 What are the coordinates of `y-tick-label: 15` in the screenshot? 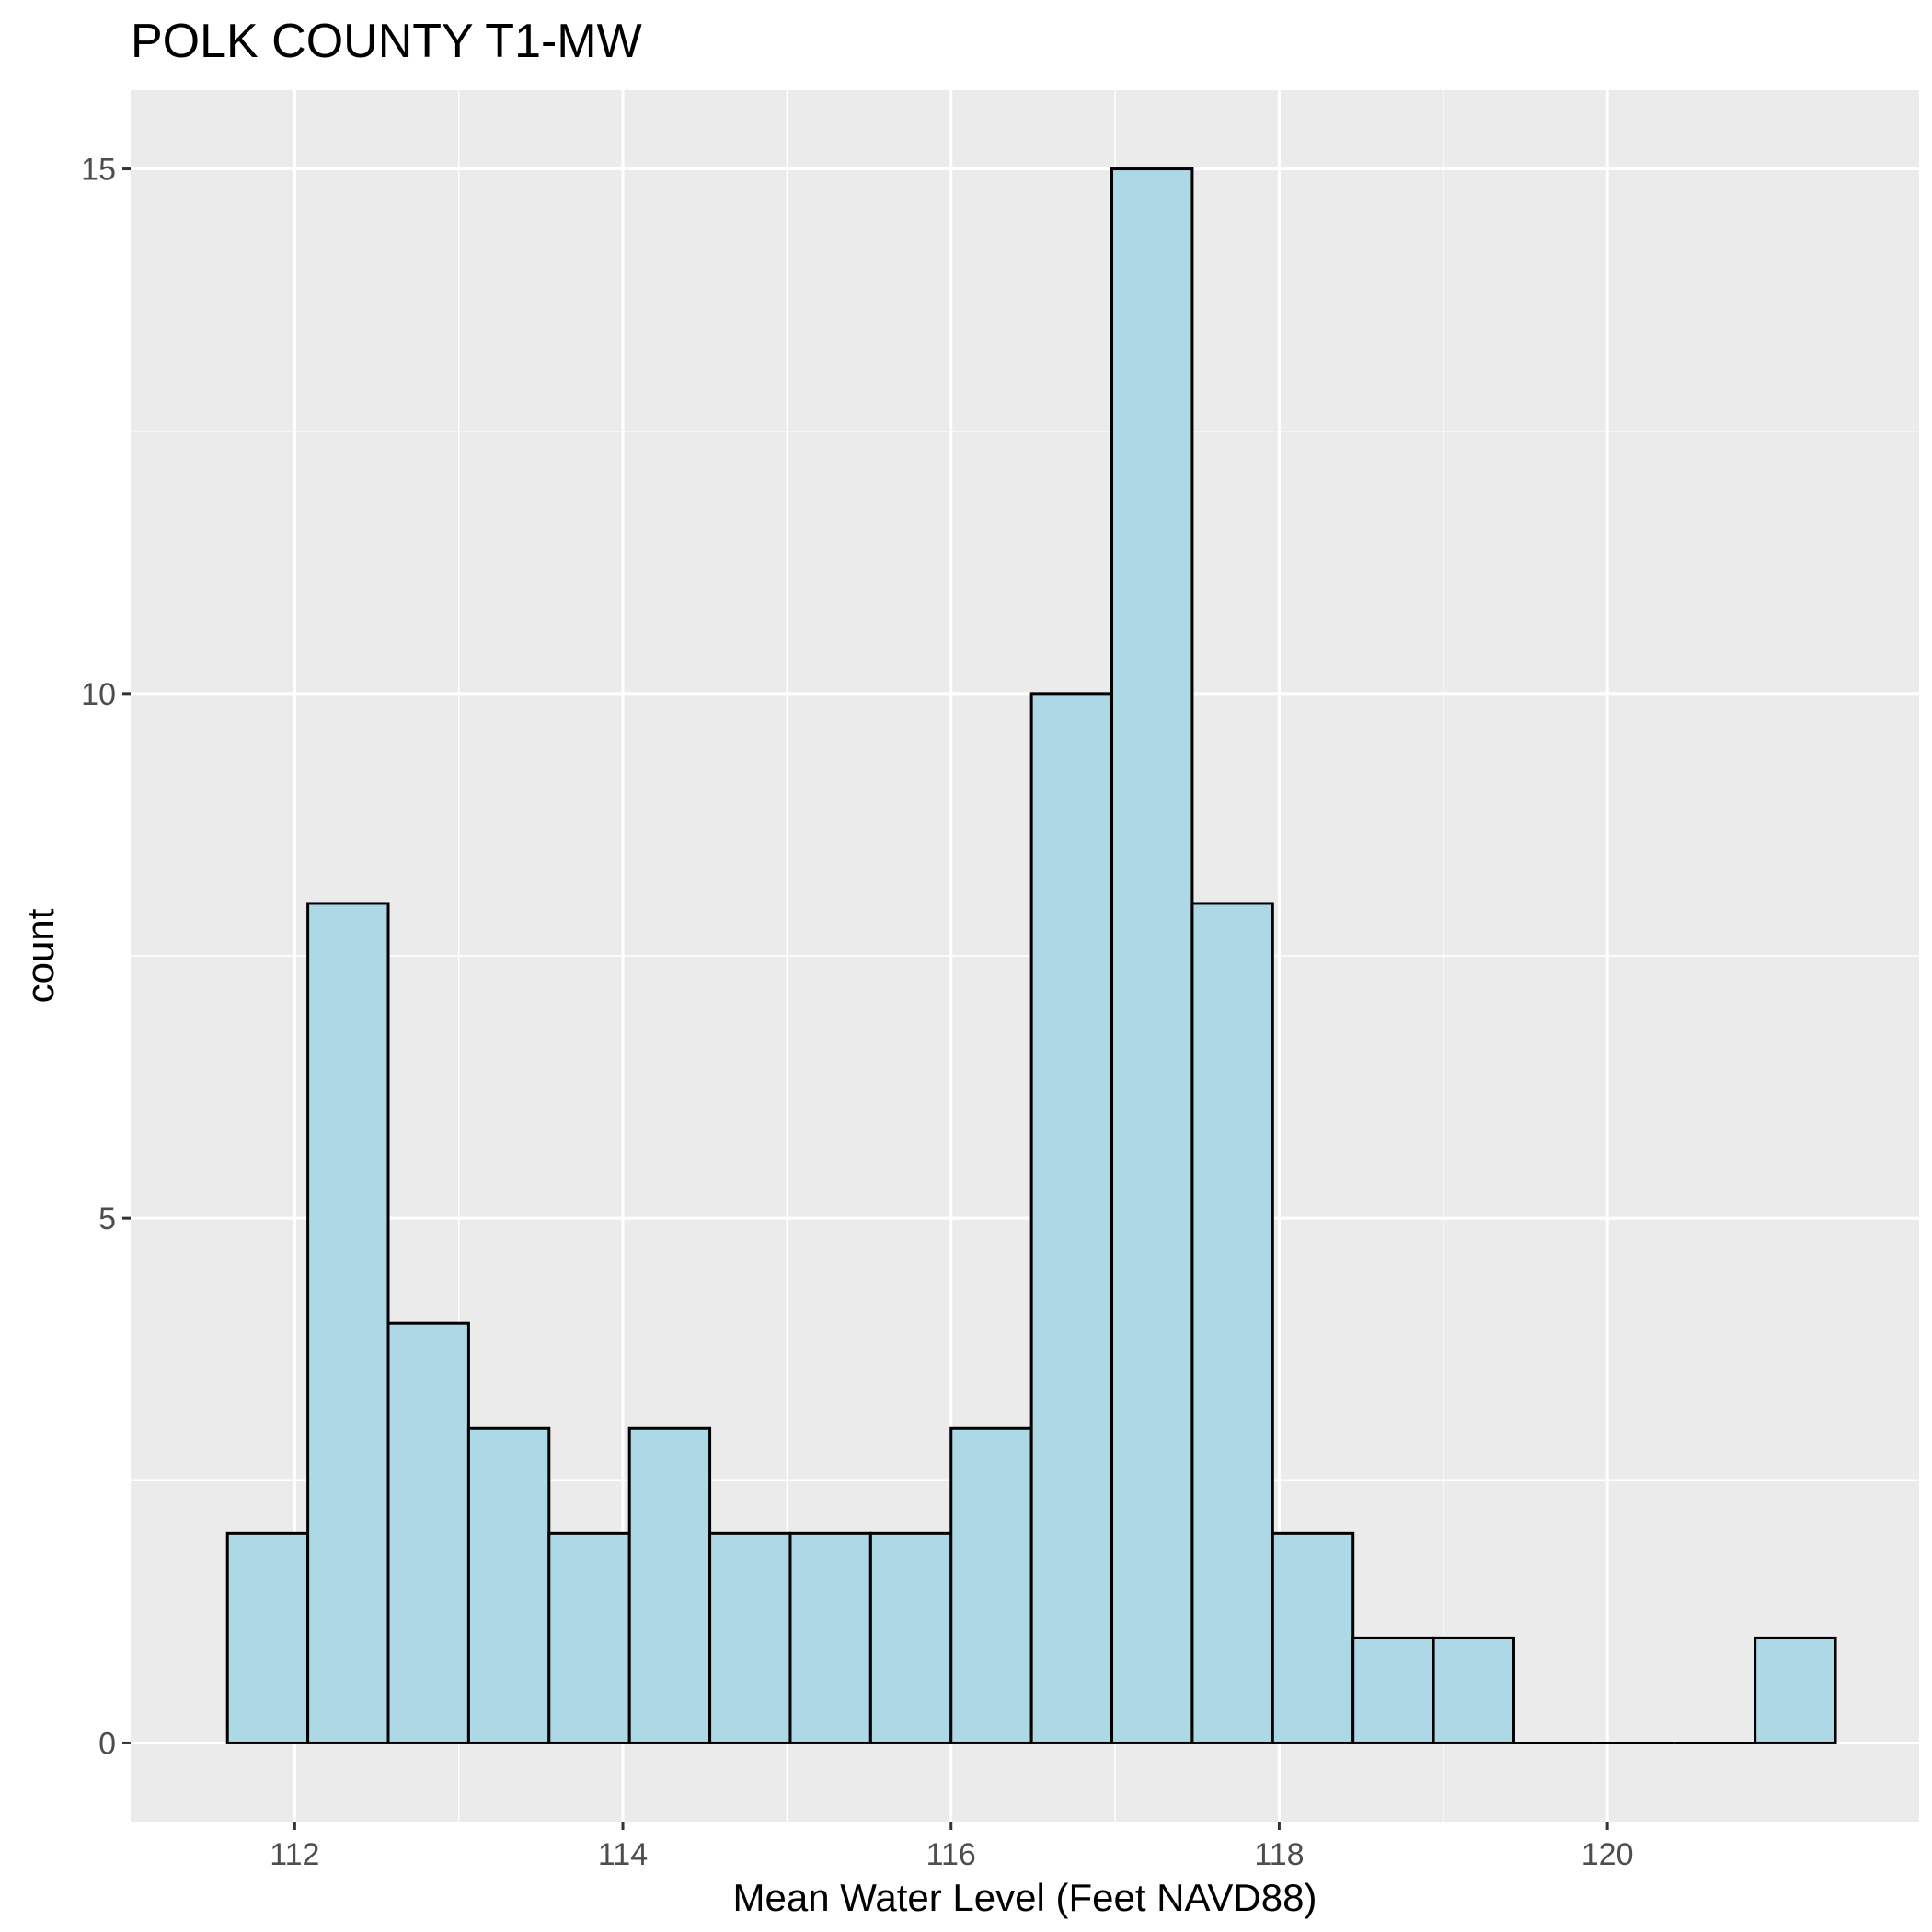 It's located at (98, 170).